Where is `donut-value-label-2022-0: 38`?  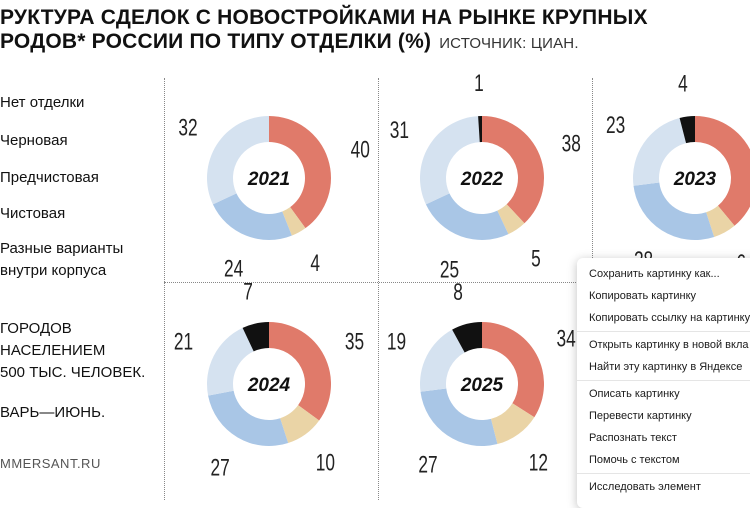
donut-value-label-2022-0: 38 is located at coordinates (571, 144).